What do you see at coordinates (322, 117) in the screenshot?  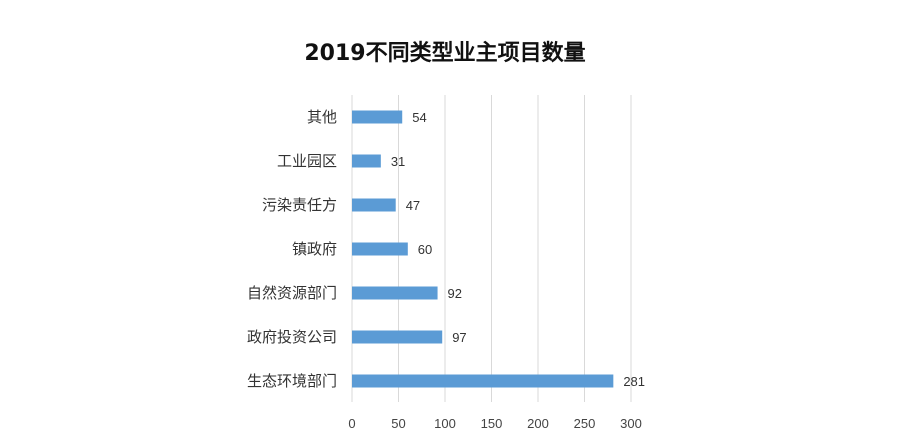 I see `category-label: 其他` at bounding box center [322, 117].